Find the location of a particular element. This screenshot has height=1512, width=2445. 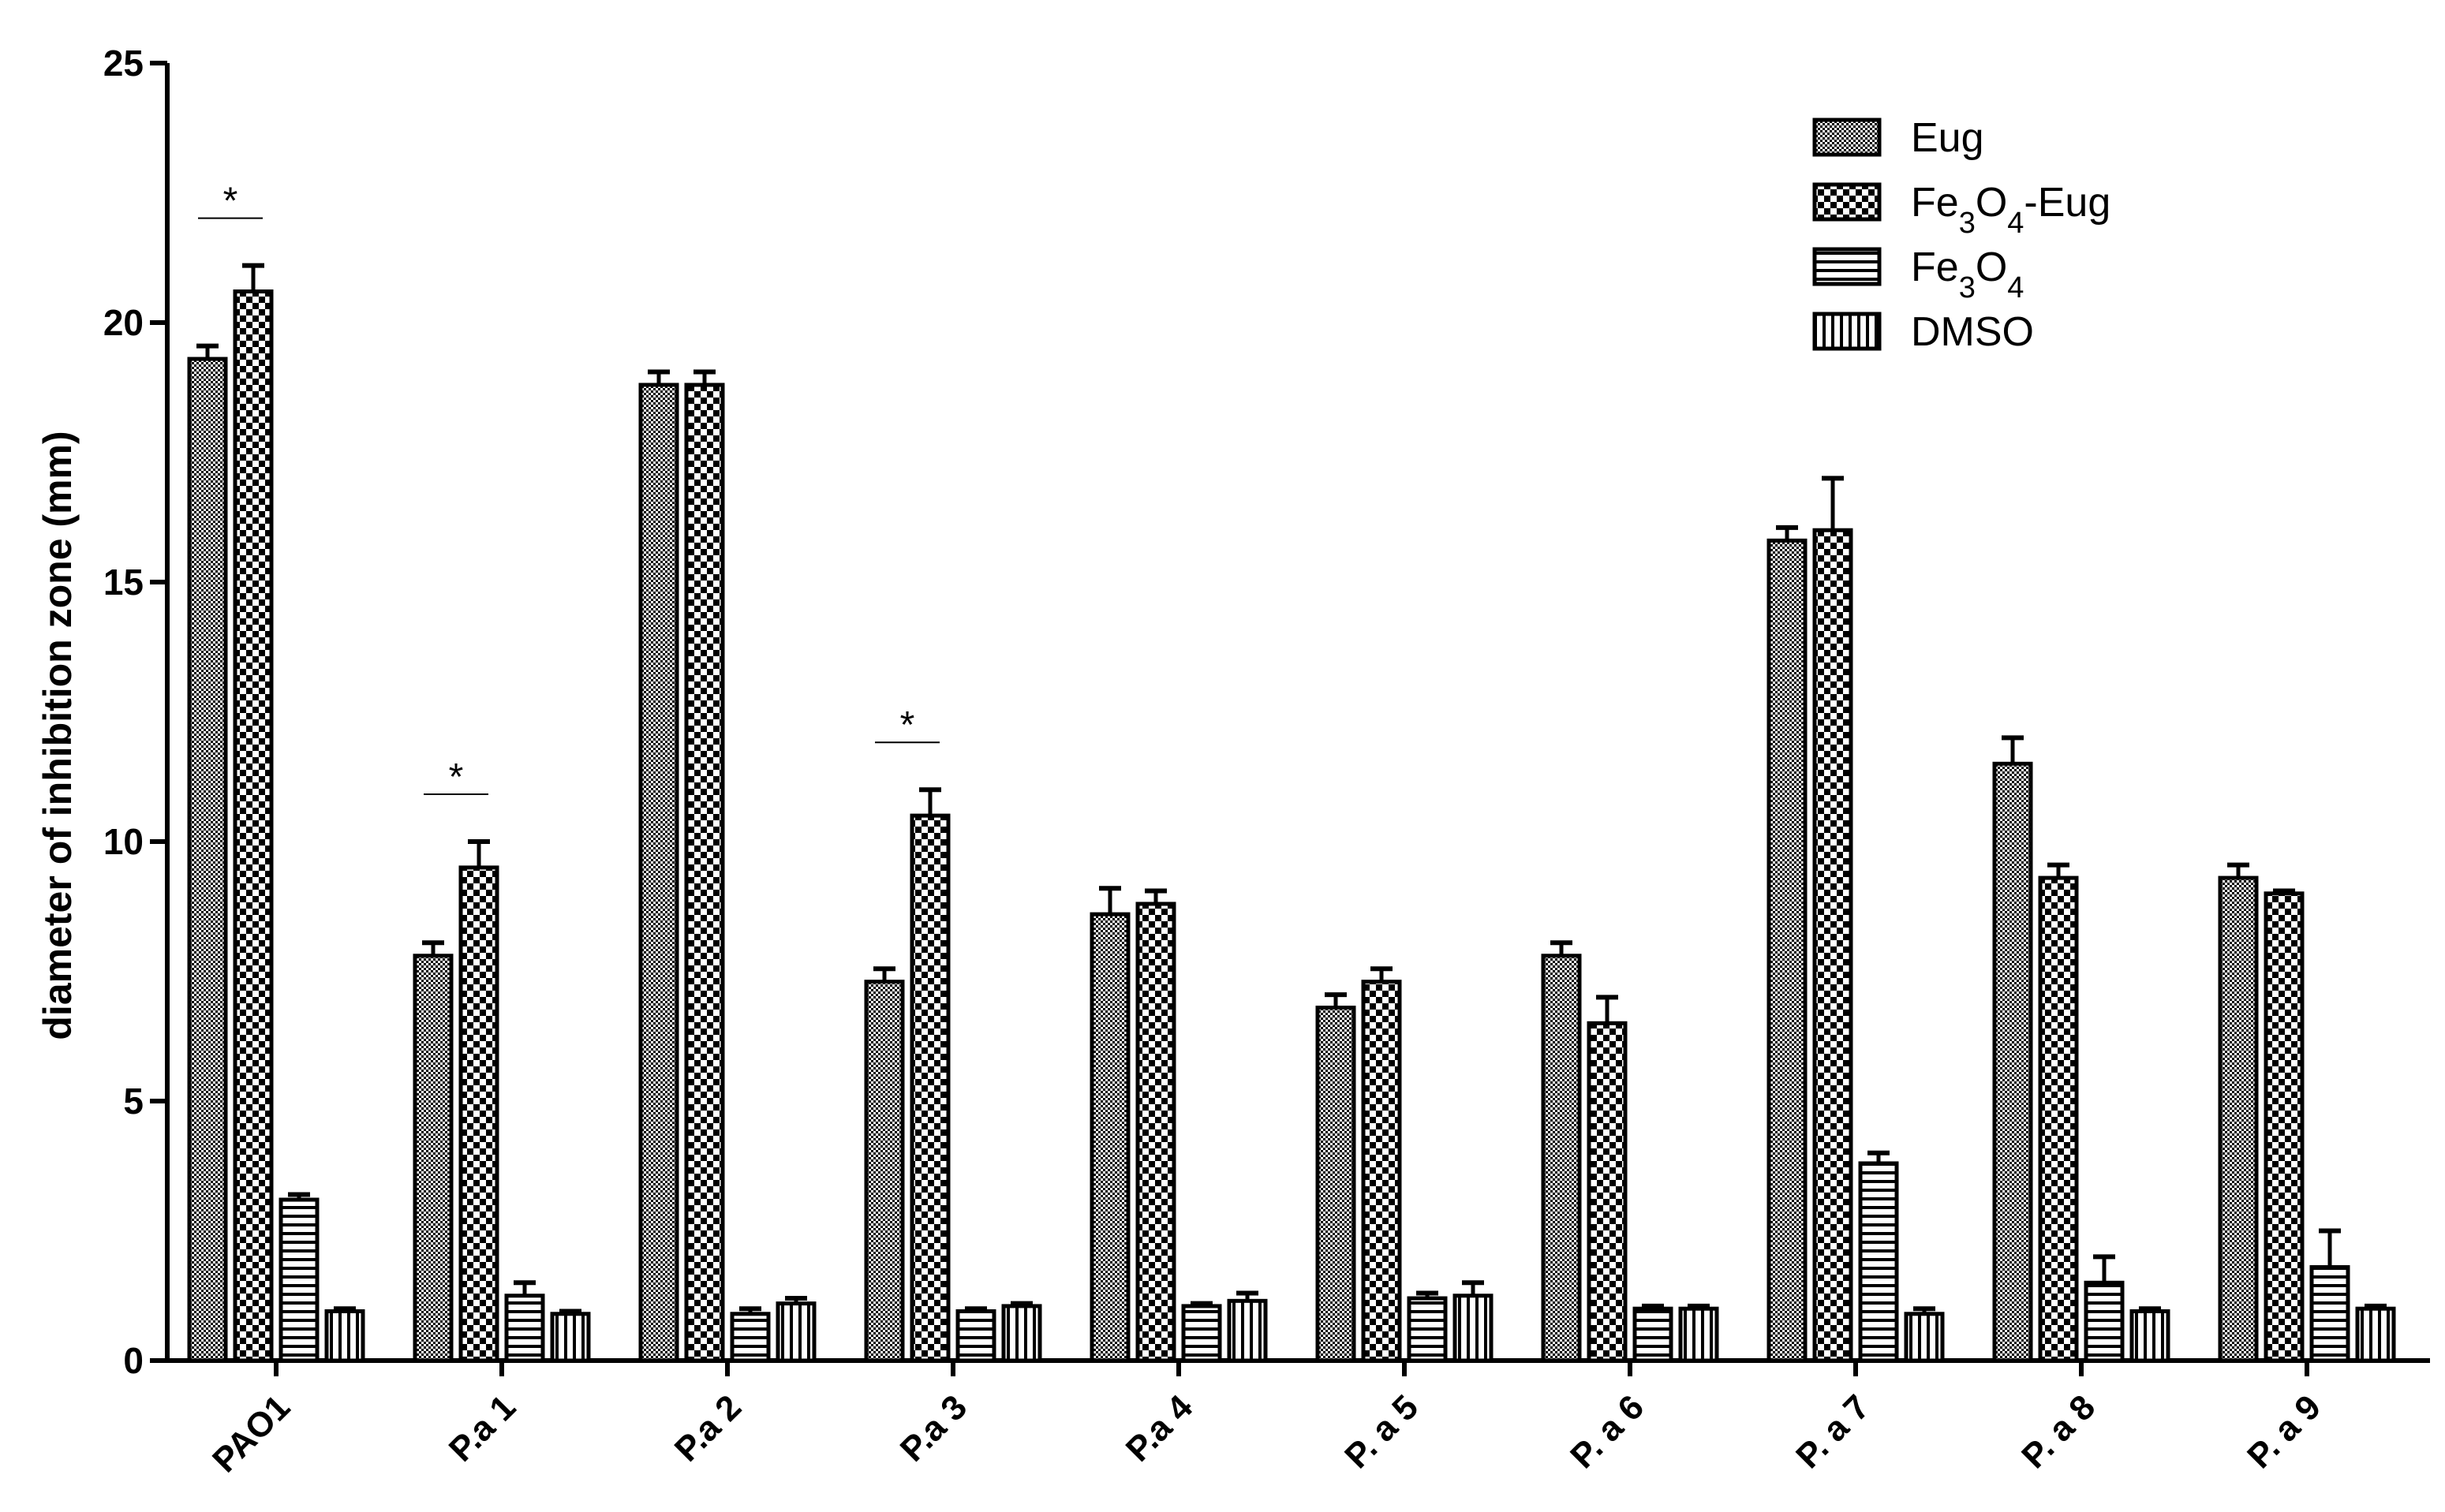

legend-swatch-vertical is located at coordinates (1847, 331).